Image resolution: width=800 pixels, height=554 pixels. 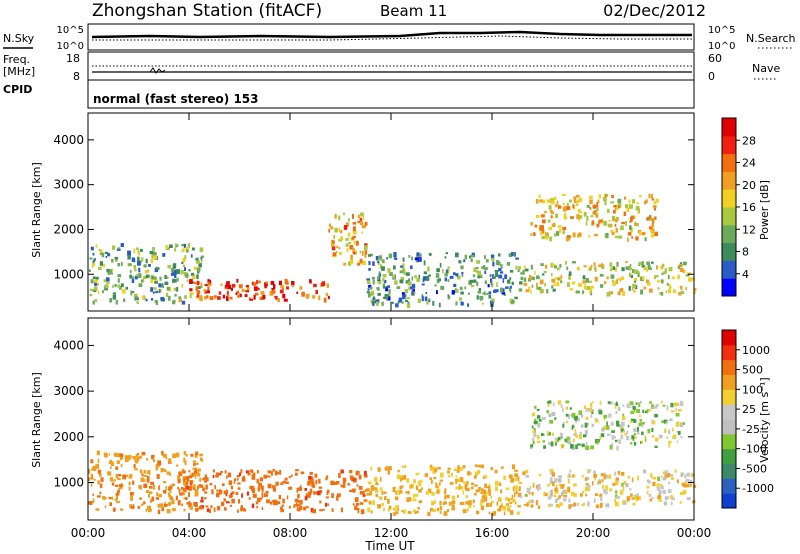 What do you see at coordinates (290, 533) in the screenshot?
I see `x-tick-label: 08:00` at bounding box center [290, 533].